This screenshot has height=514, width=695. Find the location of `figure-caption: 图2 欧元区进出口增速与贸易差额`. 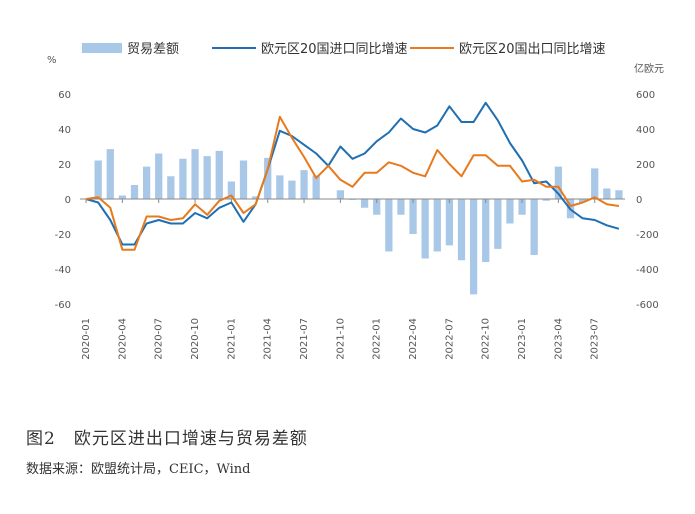

figure-caption: 图2 欧元区进出口增速与贸易差额 is located at coordinates (167, 439).